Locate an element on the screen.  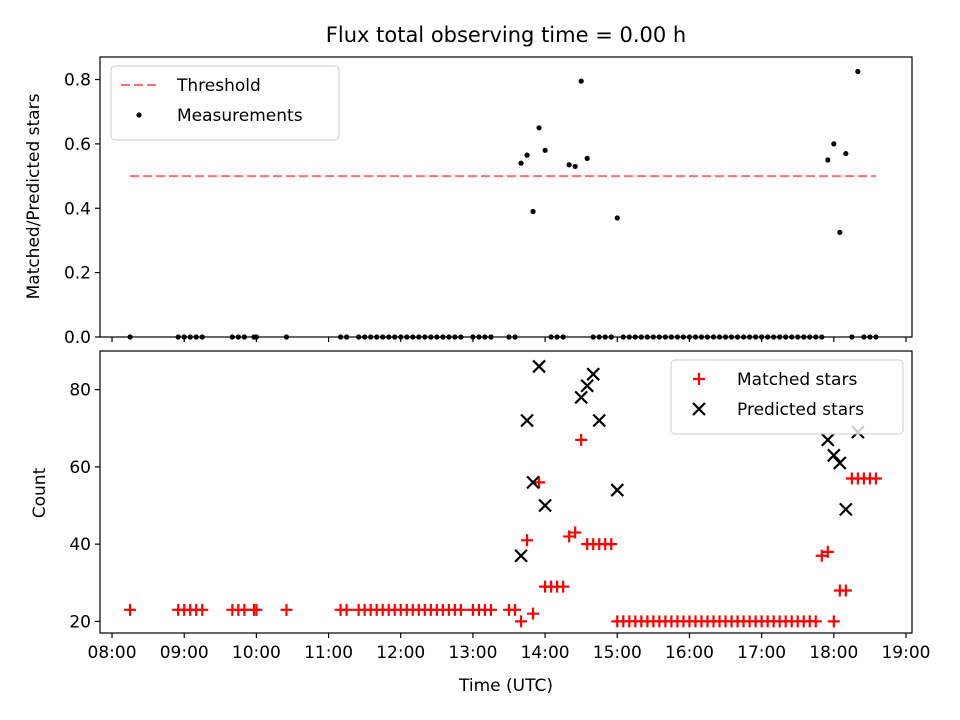
y-tick-label: 0.2 is located at coordinates (77, 274).